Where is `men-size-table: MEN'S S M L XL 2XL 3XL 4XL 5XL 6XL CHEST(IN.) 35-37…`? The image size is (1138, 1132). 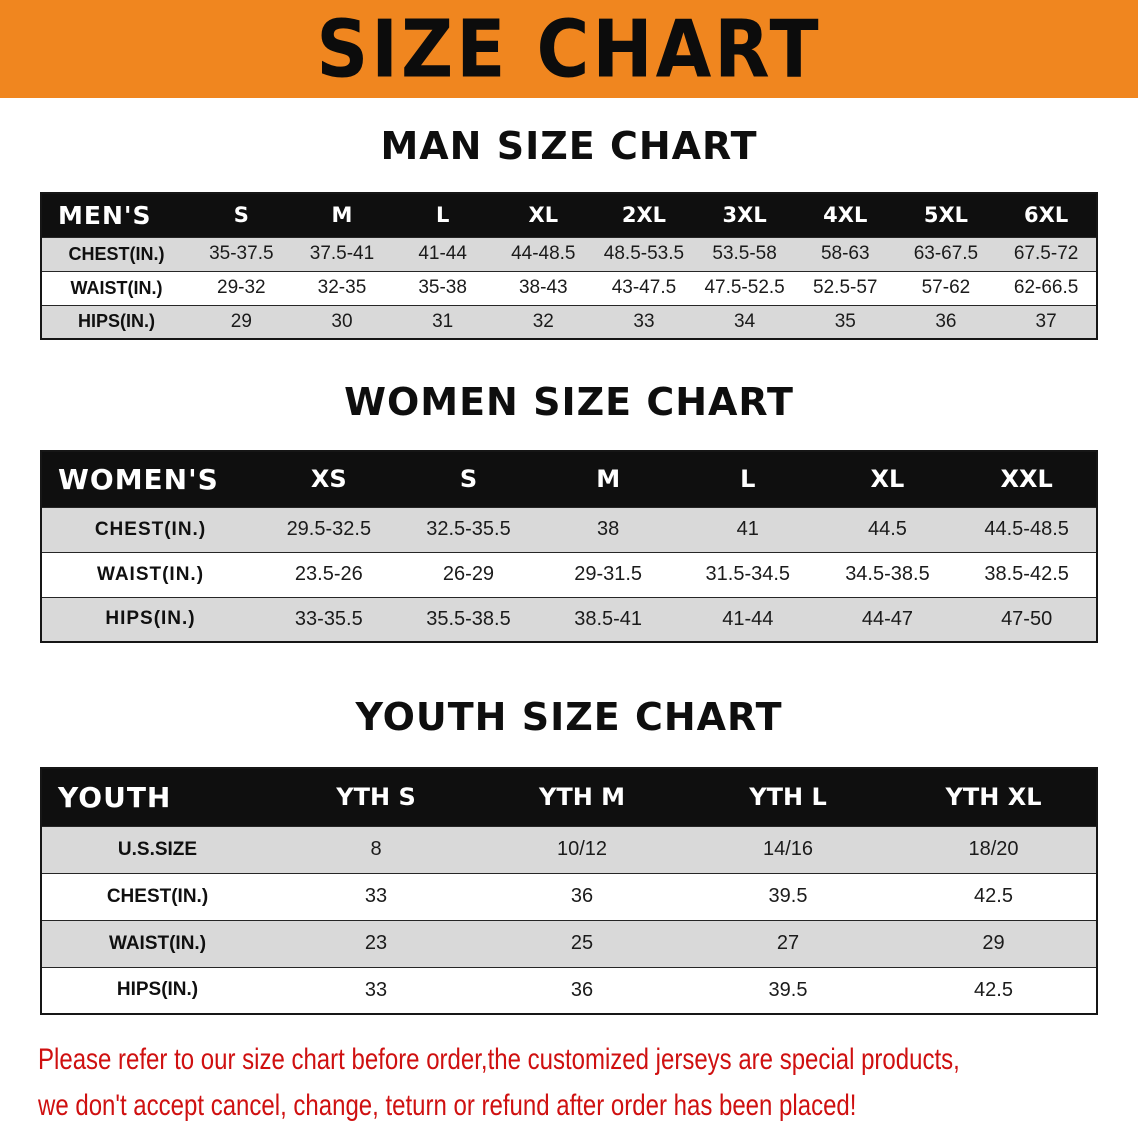 men-size-table: MEN'S S M L XL 2XL 3XL 4XL 5XL 6XL CHEST(IN.) 35-37… is located at coordinates (569, 266).